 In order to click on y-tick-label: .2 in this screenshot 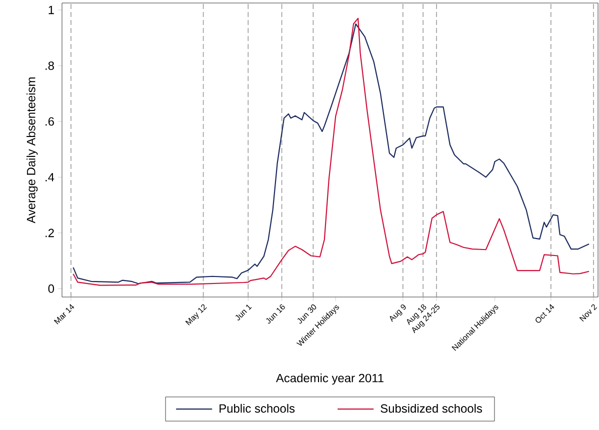, I will do `click(50, 233)`.